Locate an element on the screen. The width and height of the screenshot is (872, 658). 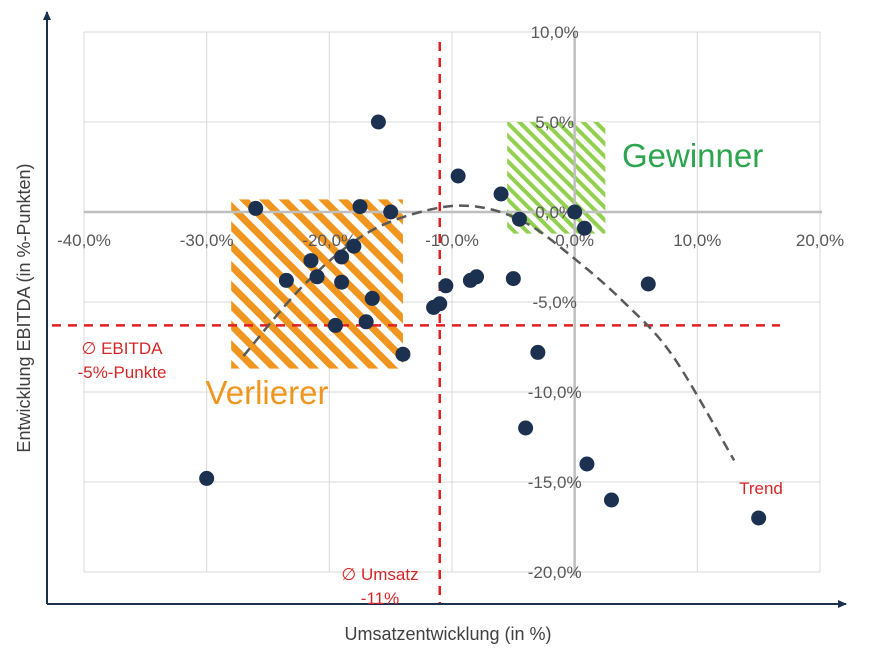
x-tick-label: -10,0% is located at coordinates (452, 240).